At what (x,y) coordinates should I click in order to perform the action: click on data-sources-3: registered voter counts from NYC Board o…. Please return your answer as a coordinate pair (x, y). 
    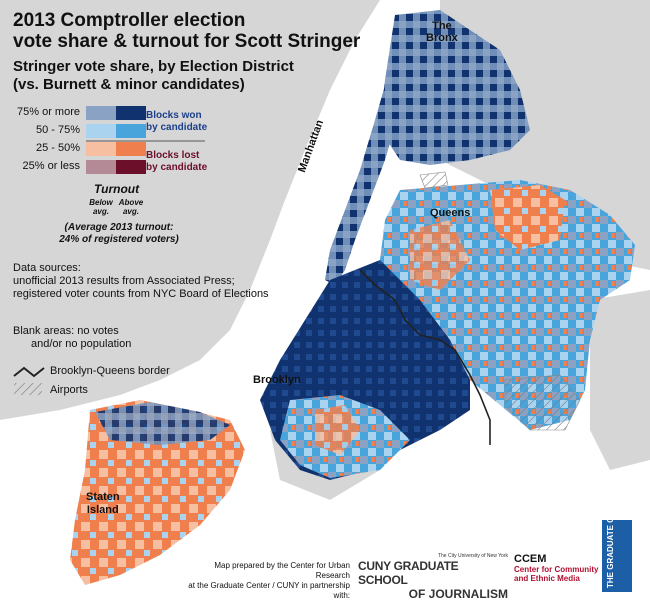
    Looking at the image, I should click on (141, 294).